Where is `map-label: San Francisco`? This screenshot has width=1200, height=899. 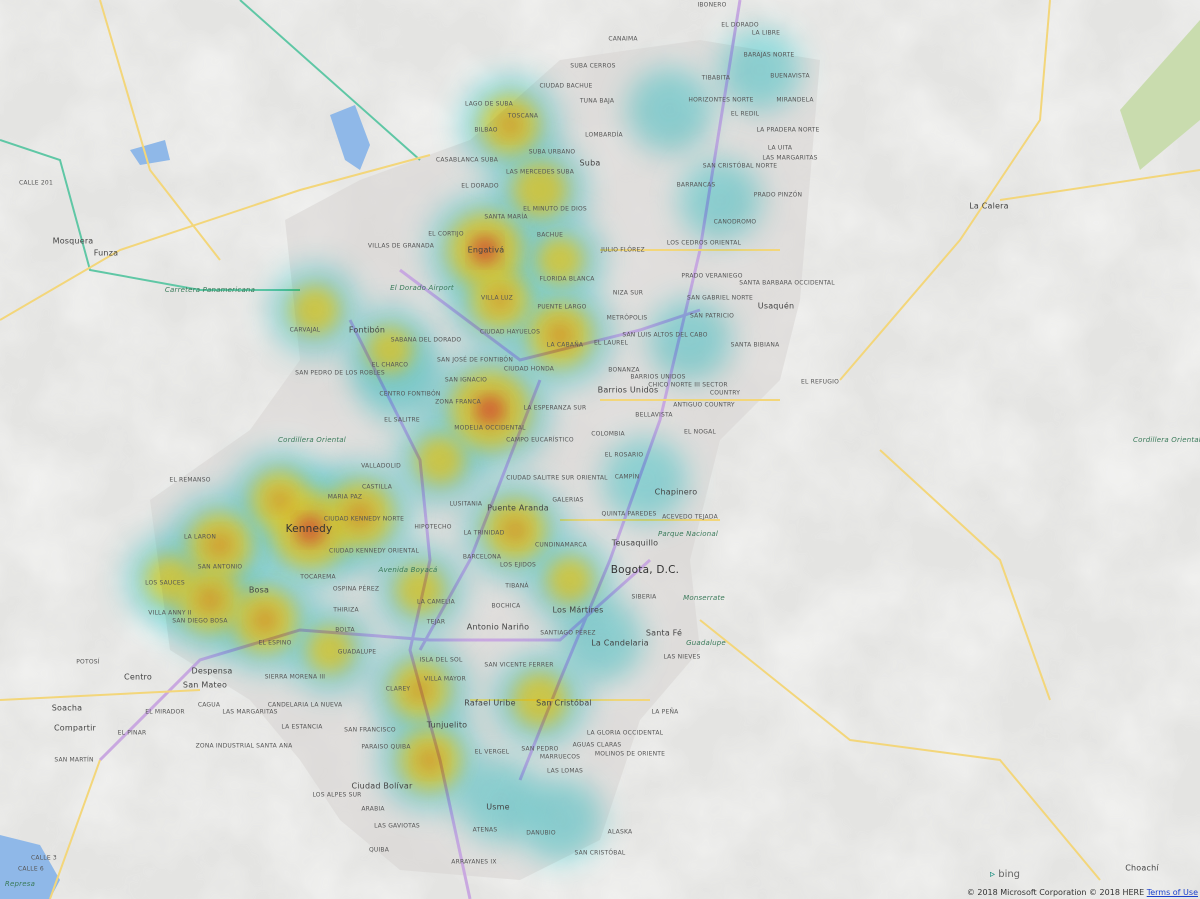
map-label: San Francisco is located at coordinates (370, 730).